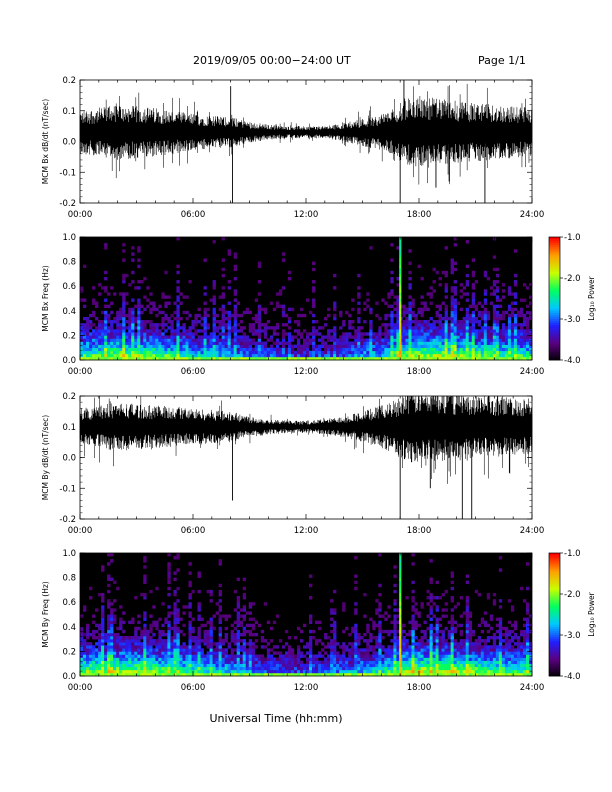 The width and height of the screenshot is (612, 792). I want to click on colorbar-tick-label: -3.0, so click(572, 320).